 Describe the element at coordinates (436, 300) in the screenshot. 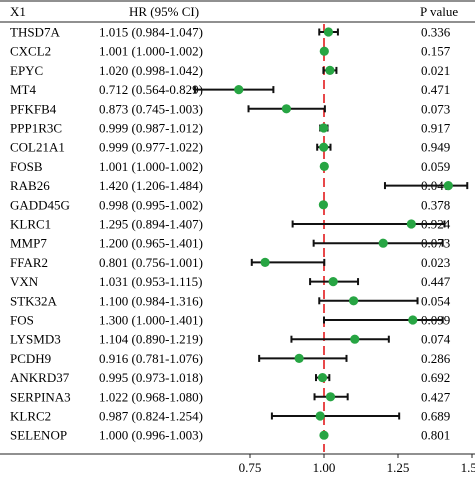

I see `p-value-text: 0.054` at that location.